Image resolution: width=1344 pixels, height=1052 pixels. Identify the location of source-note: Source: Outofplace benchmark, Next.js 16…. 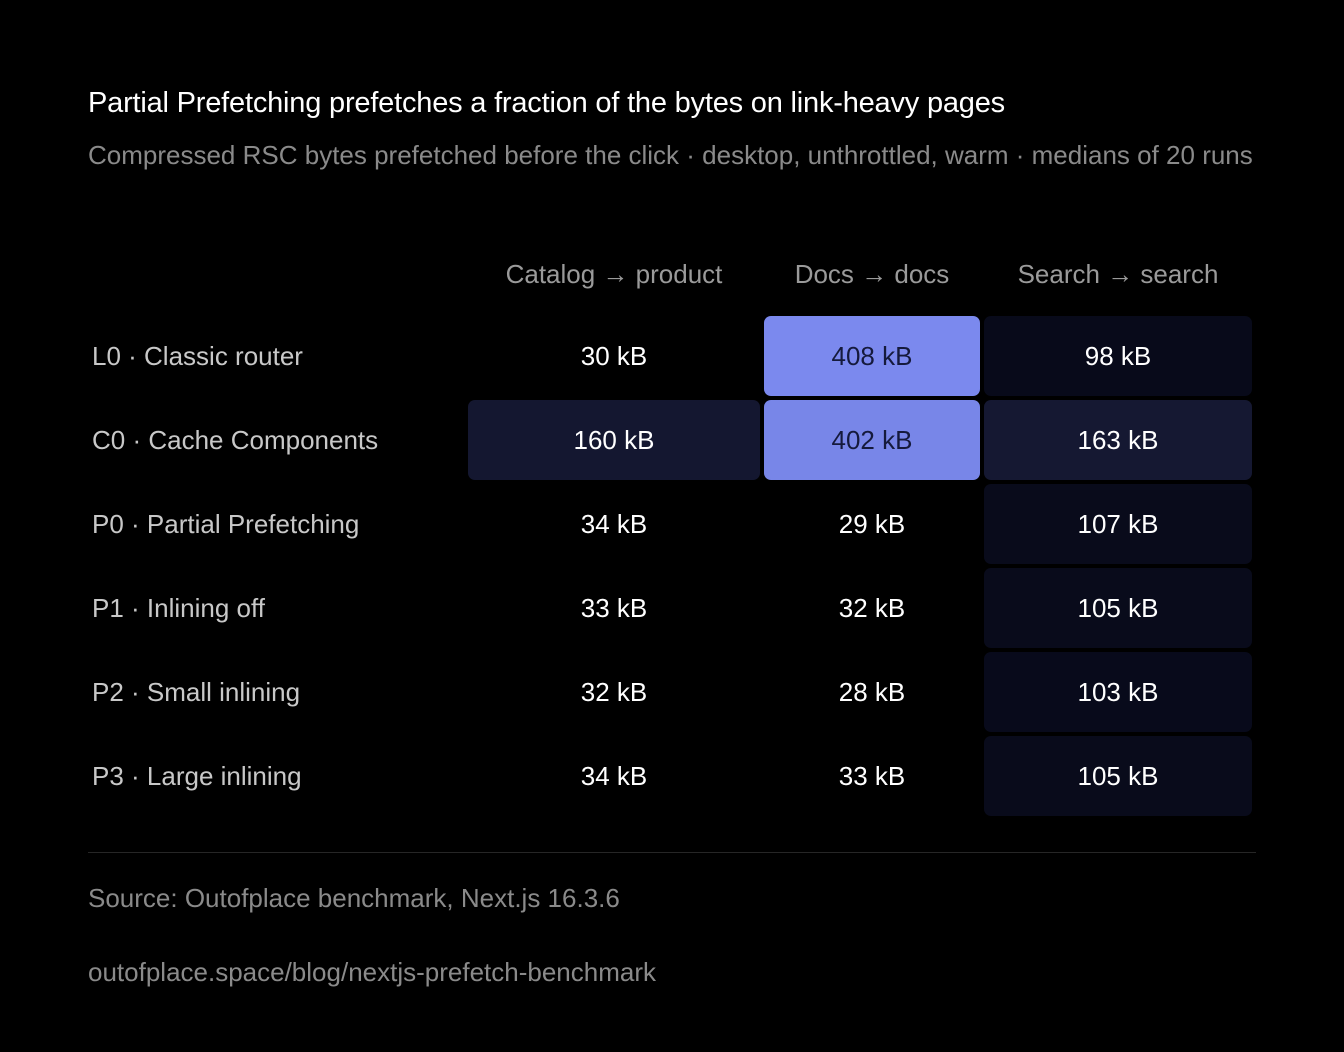
(354, 898).